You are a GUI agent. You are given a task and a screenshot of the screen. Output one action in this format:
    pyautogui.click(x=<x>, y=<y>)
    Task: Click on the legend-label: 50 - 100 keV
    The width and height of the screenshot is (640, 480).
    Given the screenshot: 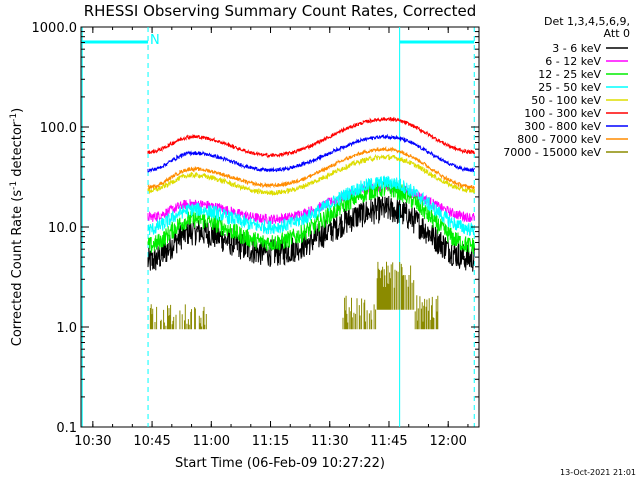 What is the action you would take?
    pyautogui.click(x=566, y=100)
    